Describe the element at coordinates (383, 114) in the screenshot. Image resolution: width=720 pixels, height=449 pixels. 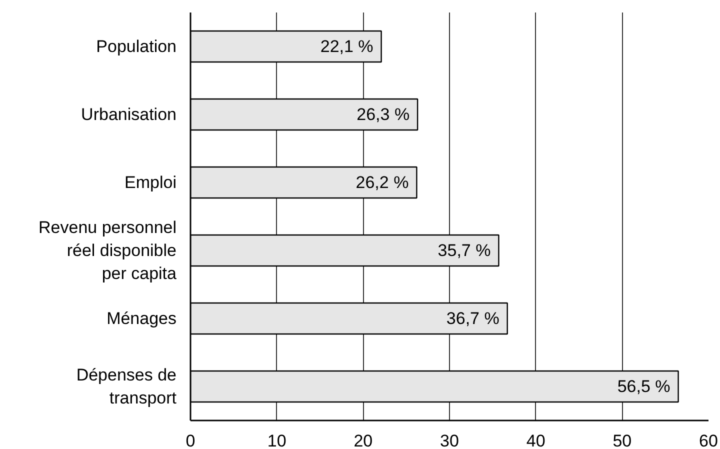
I see `data-label: 26,3 %` at that location.